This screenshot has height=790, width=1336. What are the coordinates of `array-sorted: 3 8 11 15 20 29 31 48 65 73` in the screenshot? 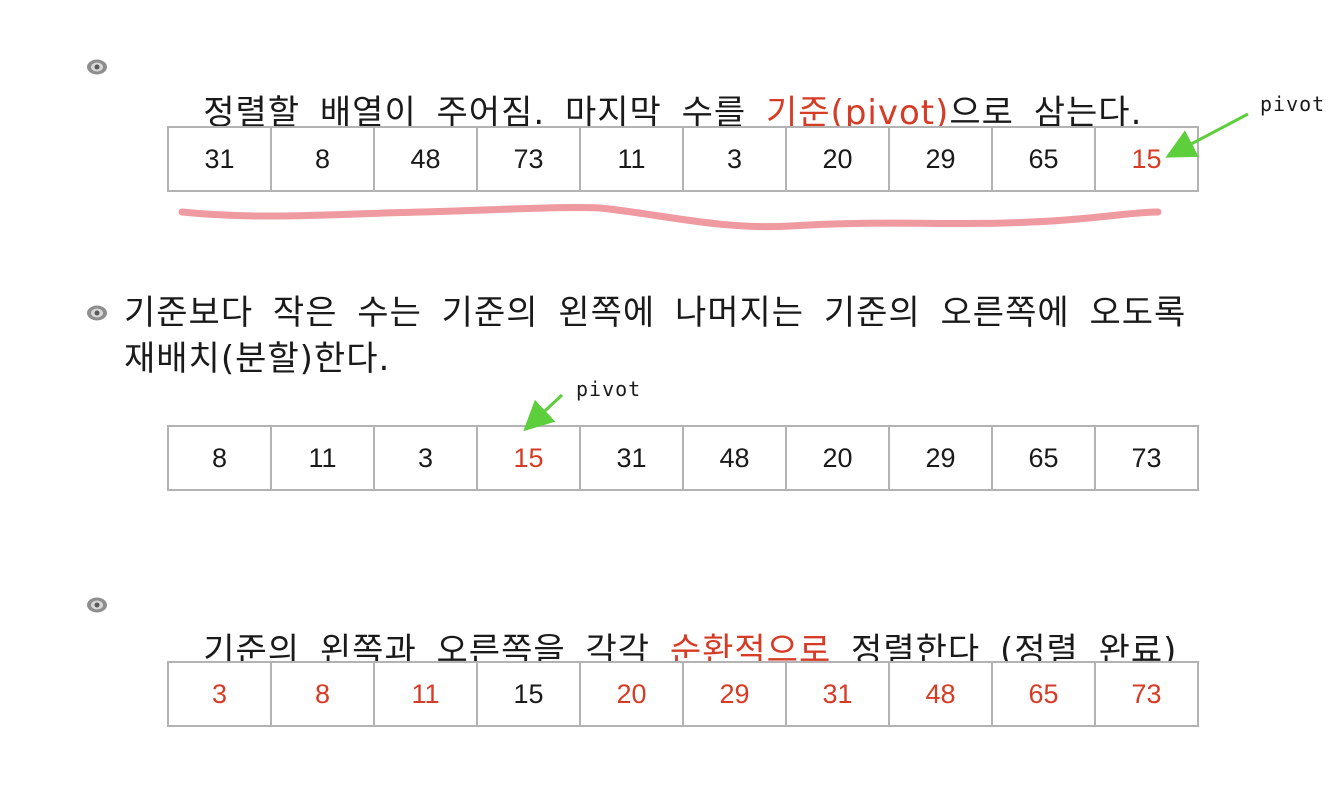 It's located at (683, 694).